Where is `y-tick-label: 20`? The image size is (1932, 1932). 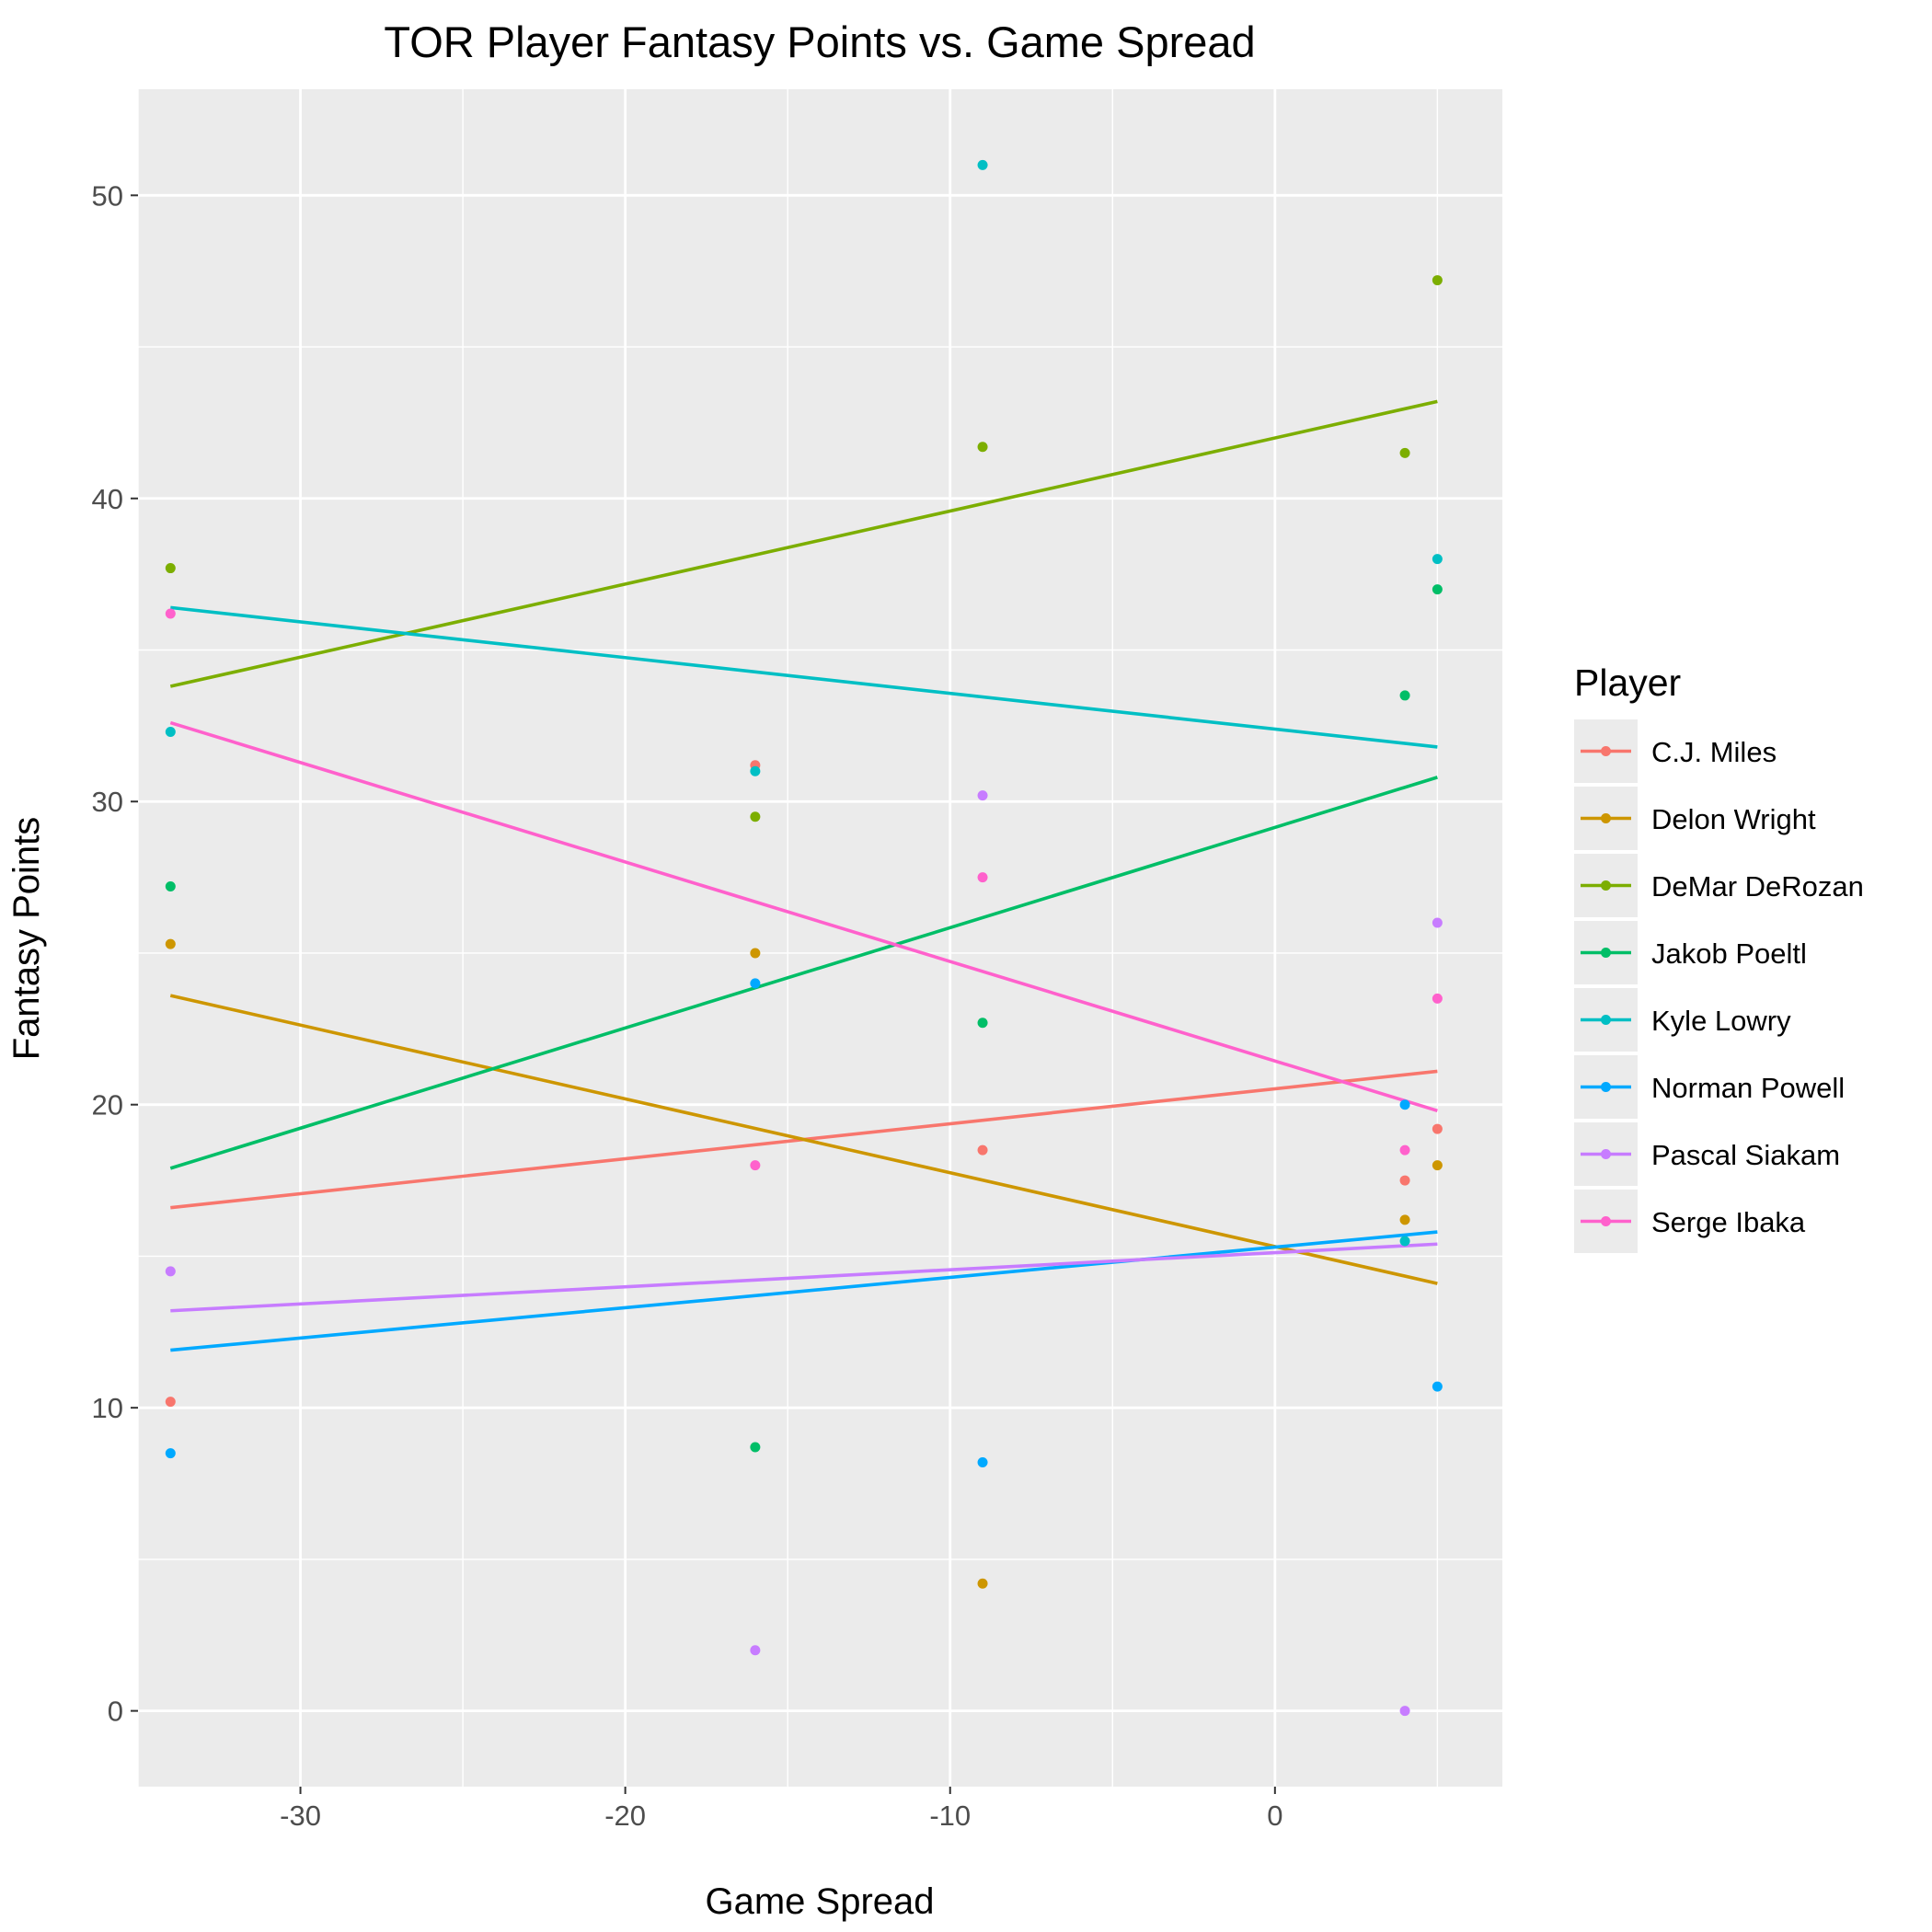
y-tick-label: 20 is located at coordinates (107, 1105).